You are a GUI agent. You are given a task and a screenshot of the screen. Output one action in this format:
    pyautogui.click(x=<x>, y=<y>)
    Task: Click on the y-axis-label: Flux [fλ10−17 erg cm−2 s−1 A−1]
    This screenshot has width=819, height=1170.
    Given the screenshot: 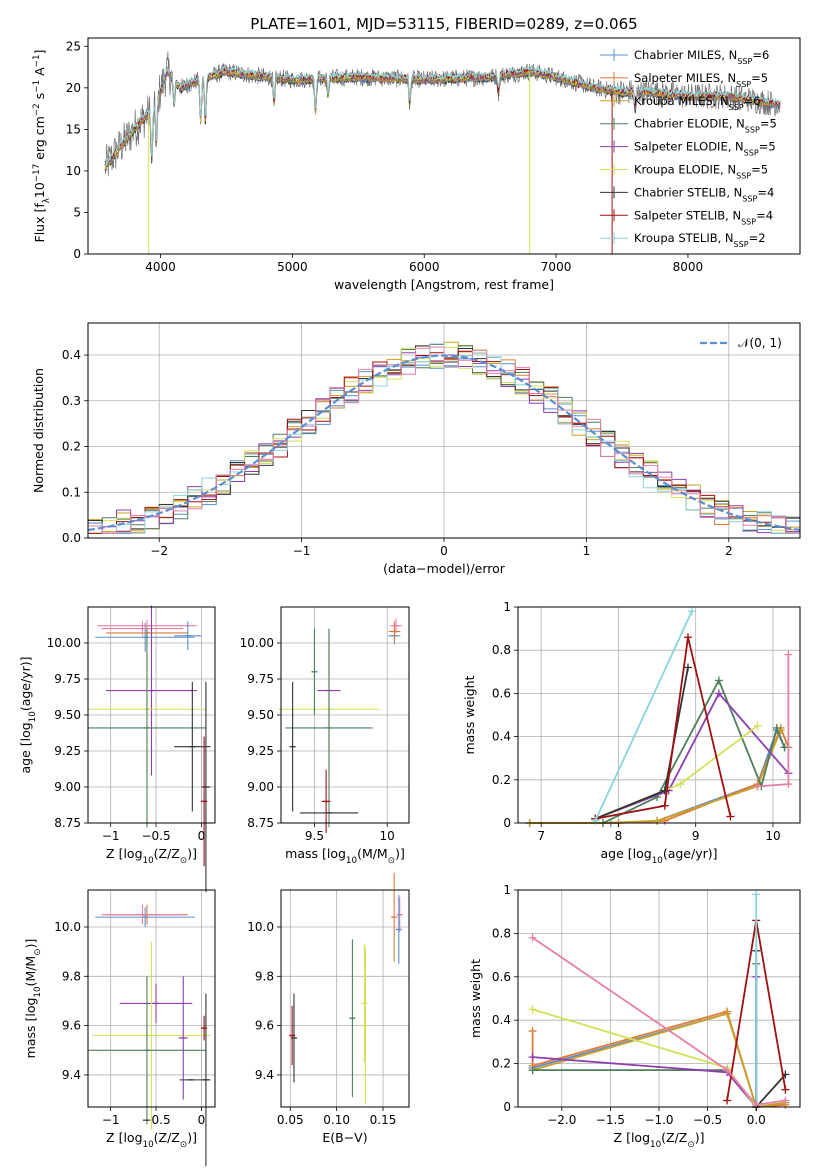 What is the action you would take?
    pyautogui.click(x=42, y=146)
    